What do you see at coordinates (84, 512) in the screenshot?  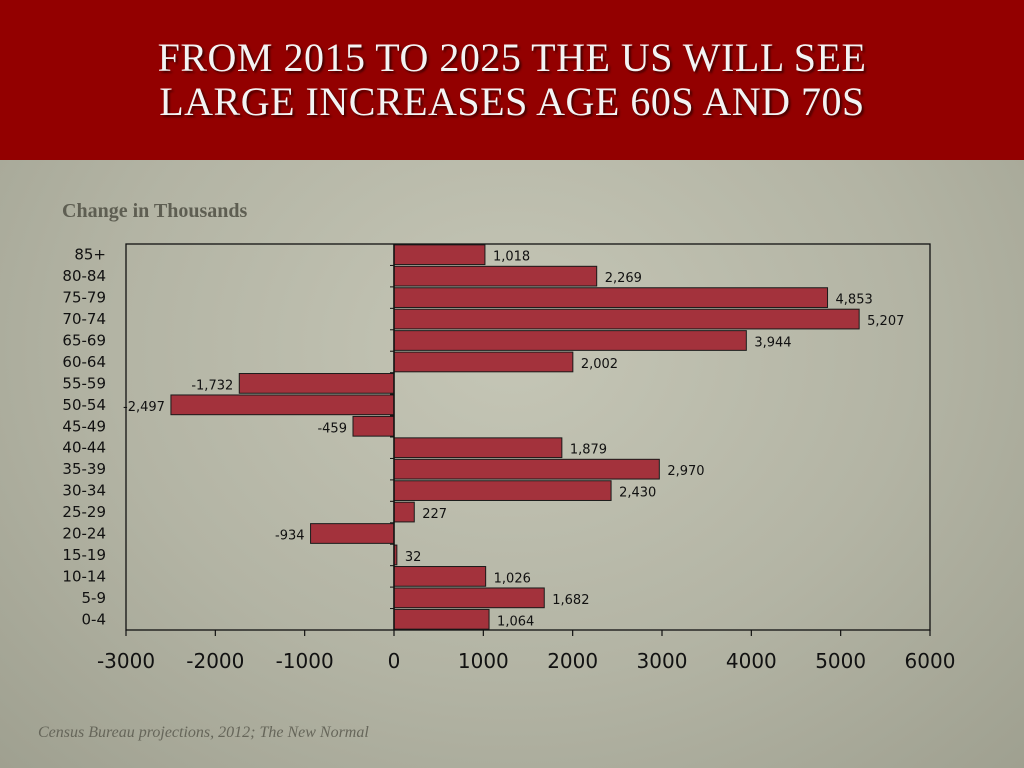 I see `category-label: 25-29` at bounding box center [84, 512].